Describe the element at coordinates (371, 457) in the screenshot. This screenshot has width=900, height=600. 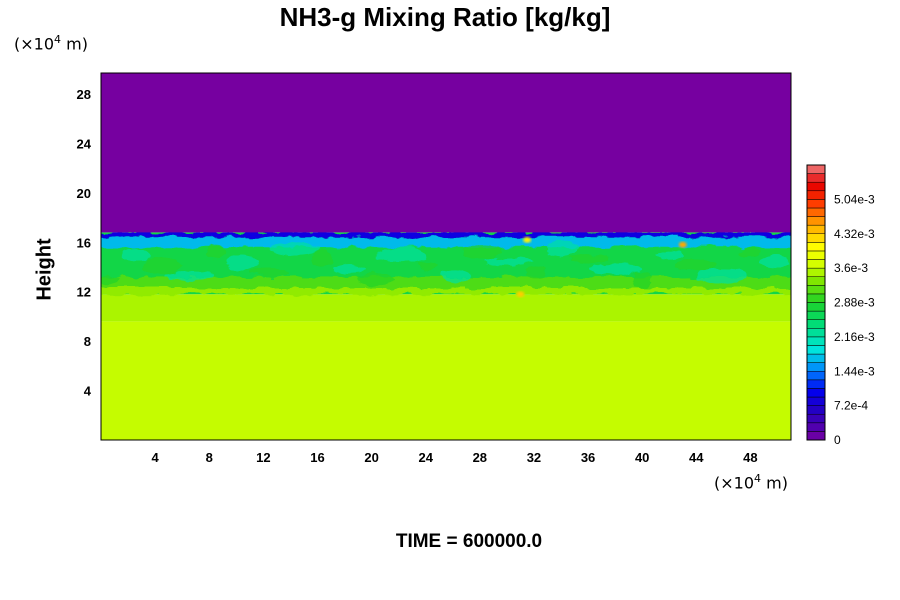
I see `x-tick-label: 20` at that location.